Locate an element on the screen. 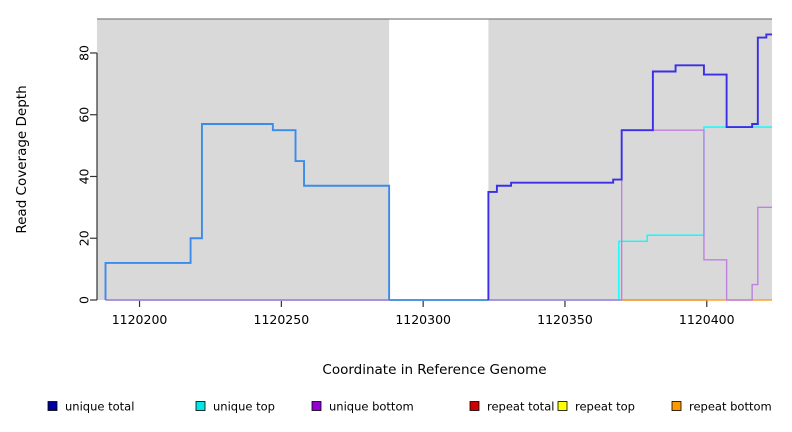 This screenshot has height=432, width=792. legend-item-unique-top: unique top is located at coordinates (235, 407).